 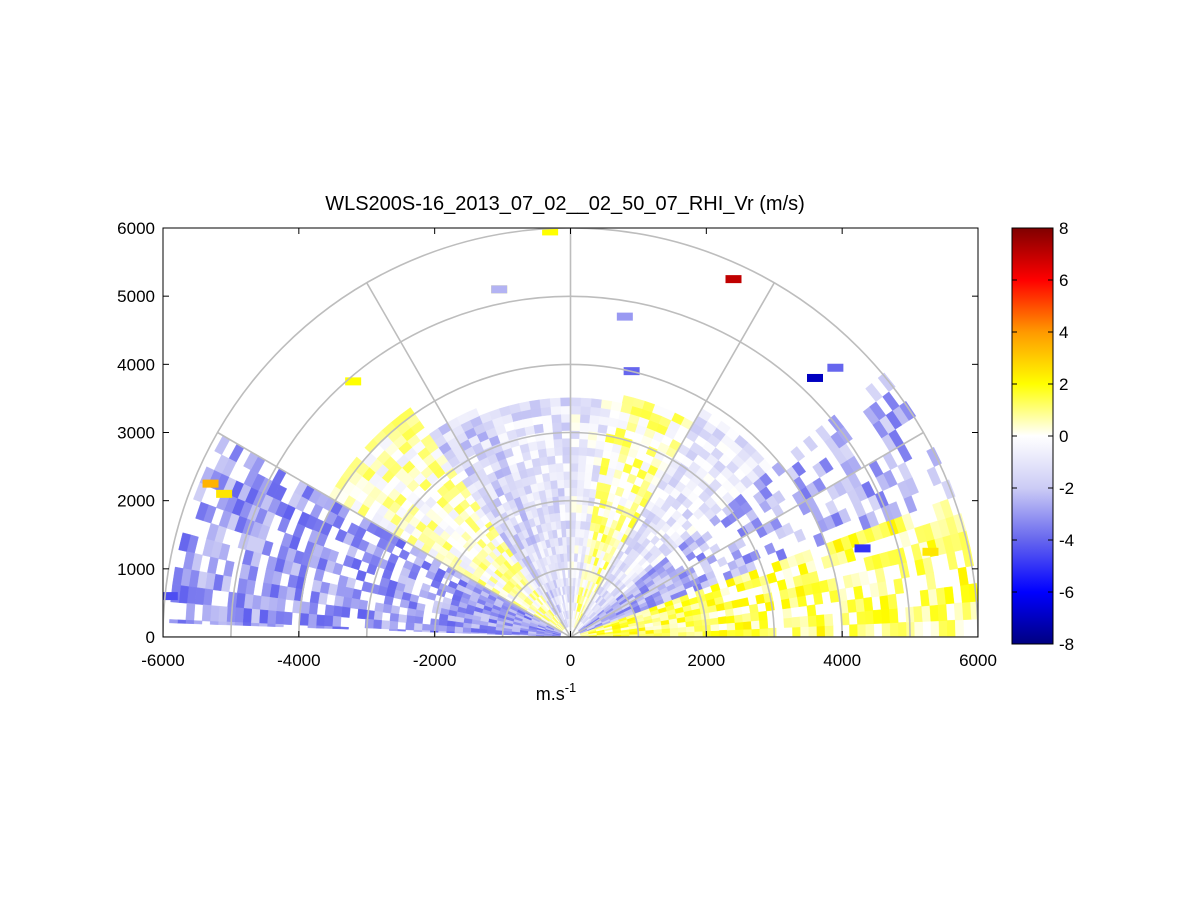 What do you see at coordinates (550, 694) in the screenshot?
I see `x-axis-label-base: m.s` at bounding box center [550, 694].